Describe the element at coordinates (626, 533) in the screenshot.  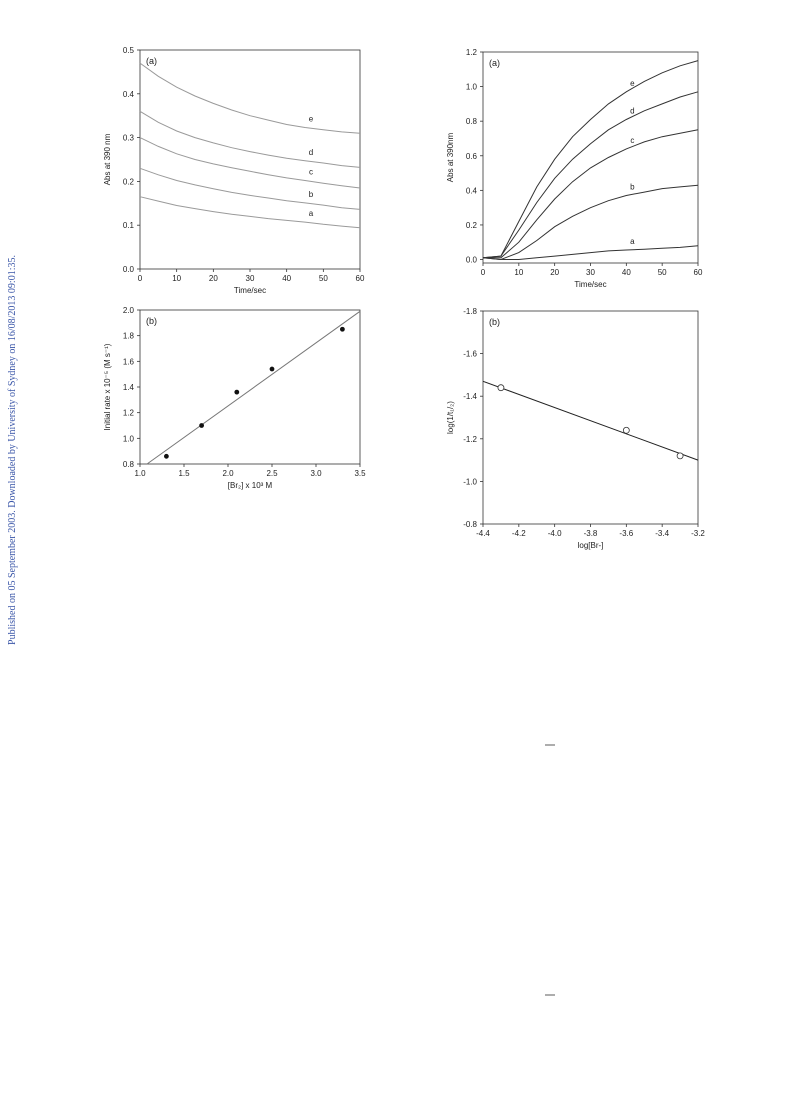
I see `x-tick-label: -3.6` at that location.